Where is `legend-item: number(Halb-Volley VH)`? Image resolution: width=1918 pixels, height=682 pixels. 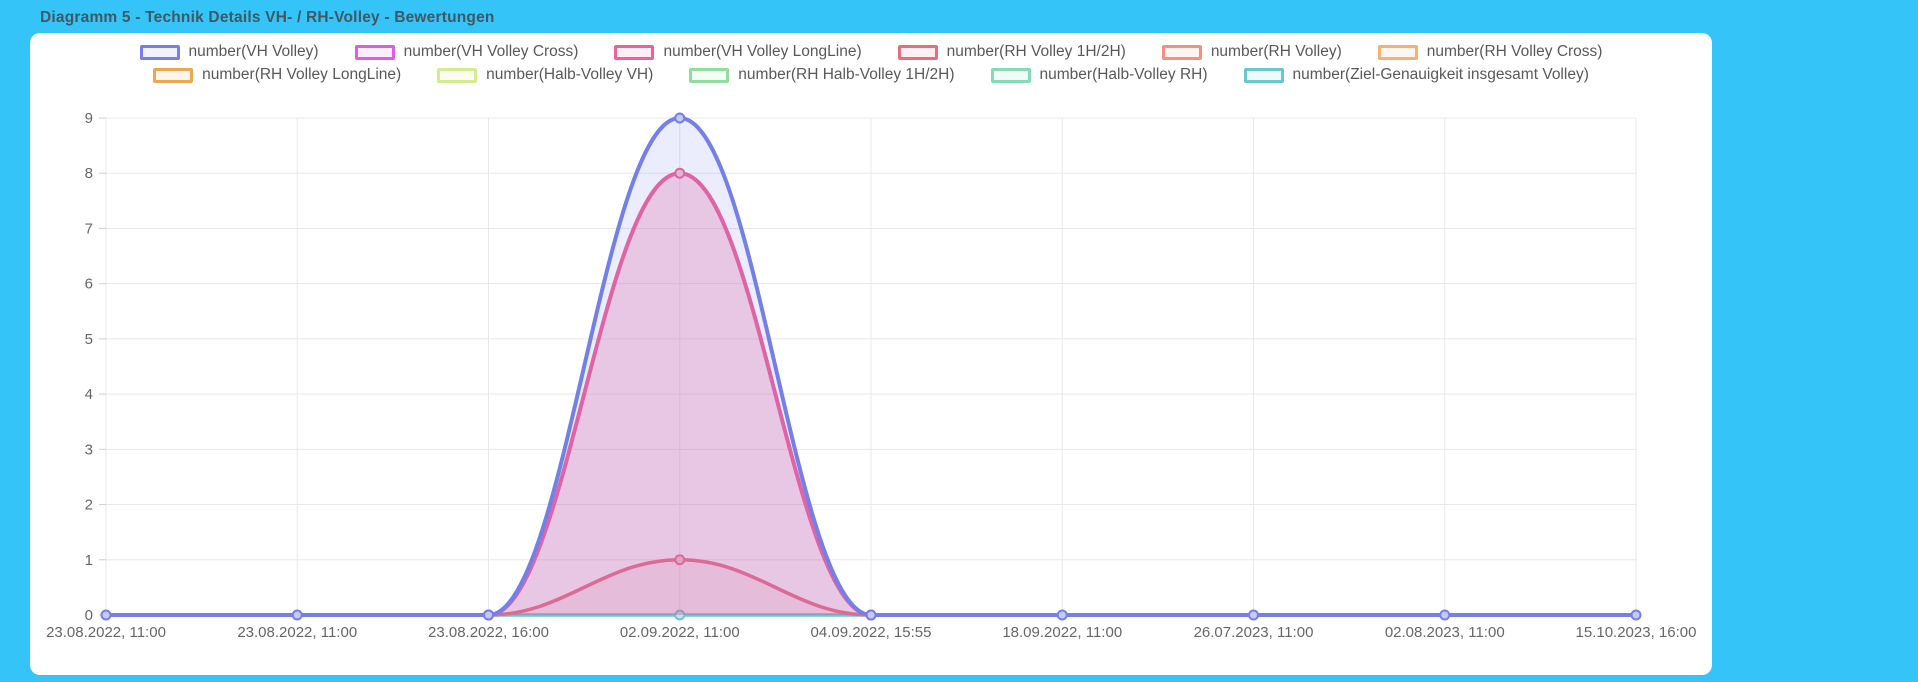 legend-item: number(Halb-Volley VH) is located at coordinates (545, 75).